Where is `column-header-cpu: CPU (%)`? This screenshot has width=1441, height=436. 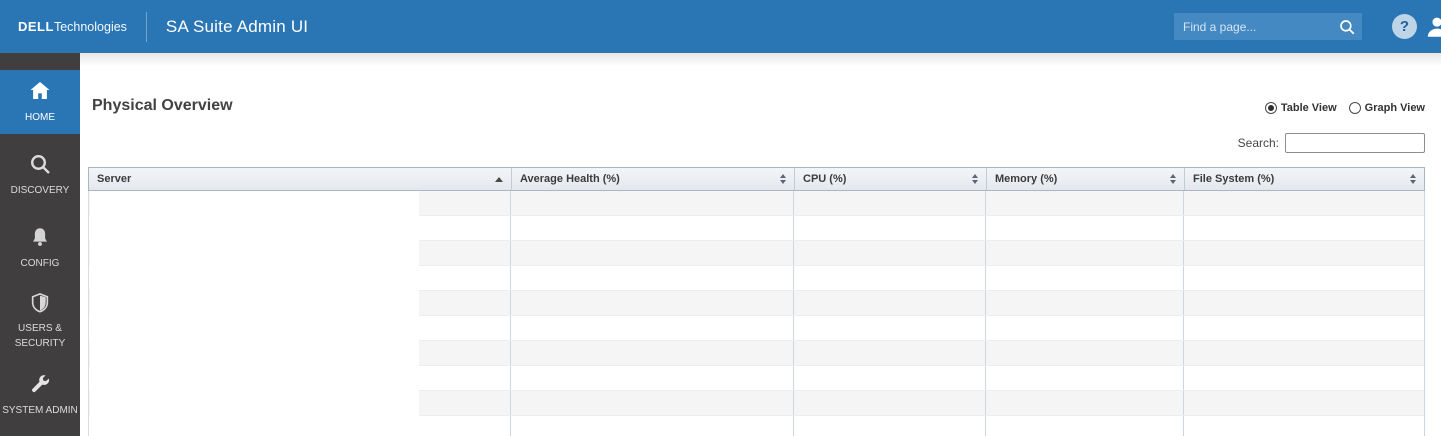
column-header-cpu: CPU (%) is located at coordinates (890, 179).